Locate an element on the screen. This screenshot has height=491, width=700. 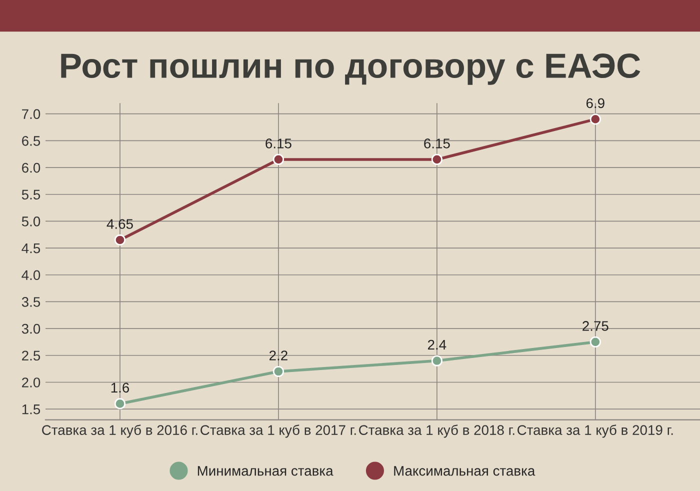
x-tick-label: Ставка за 1 куб в 2017 г. is located at coordinates (278, 431).